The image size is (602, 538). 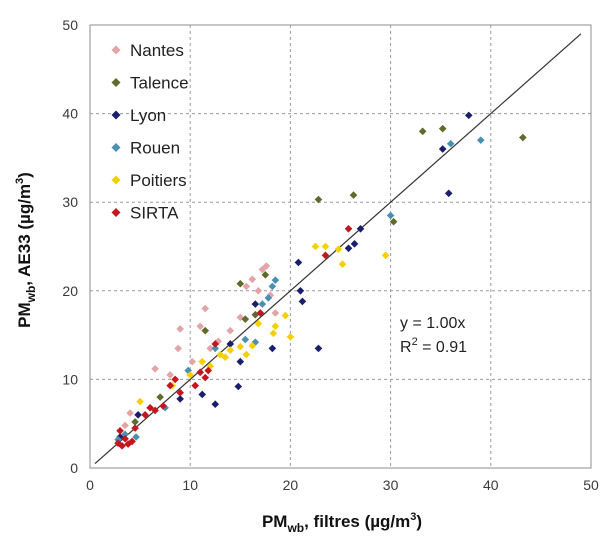 What do you see at coordinates (155, 148) in the screenshot?
I see `legend-label-rouen: Rouen` at bounding box center [155, 148].